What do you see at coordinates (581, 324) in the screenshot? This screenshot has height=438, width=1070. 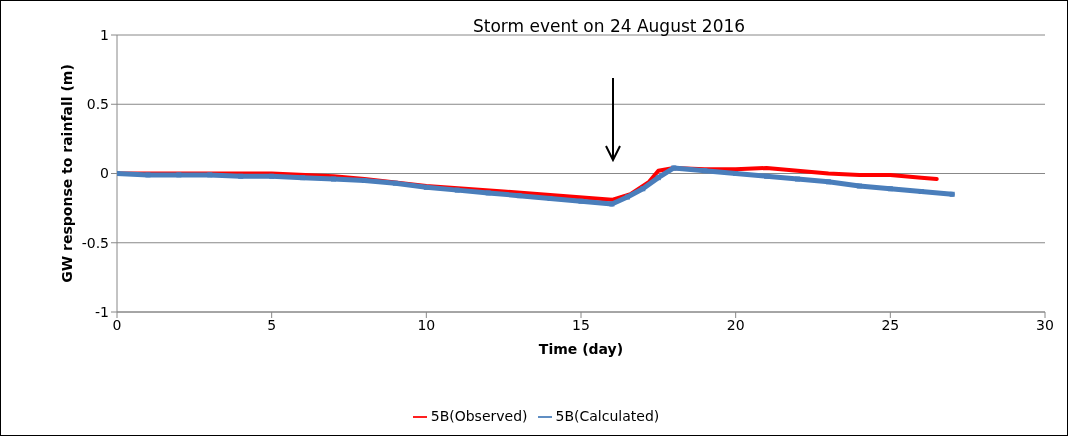 I see `x-tick-label: 15` at bounding box center [581, 324].